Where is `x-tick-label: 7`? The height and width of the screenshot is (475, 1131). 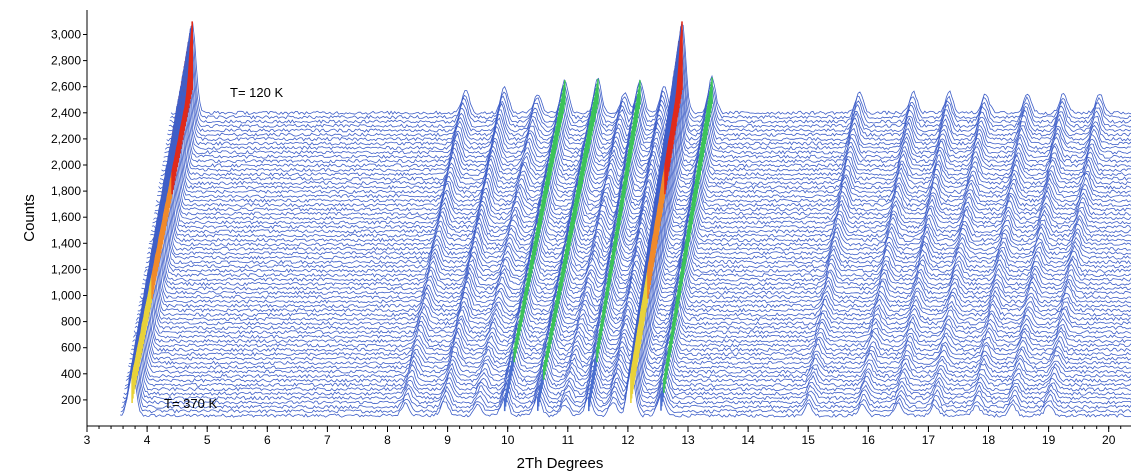 x-tick-label: 7 is located at coordinates (327, 440).